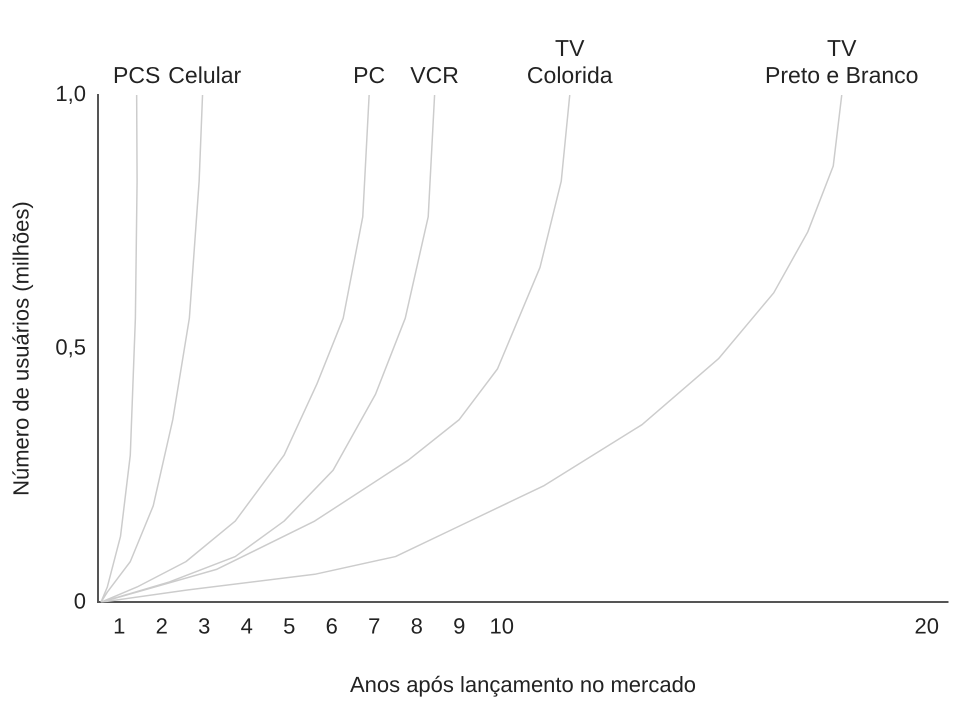  Describe the element at coordinates (434, 75) in the screenshot. I see `series-label: VCR` at that location.